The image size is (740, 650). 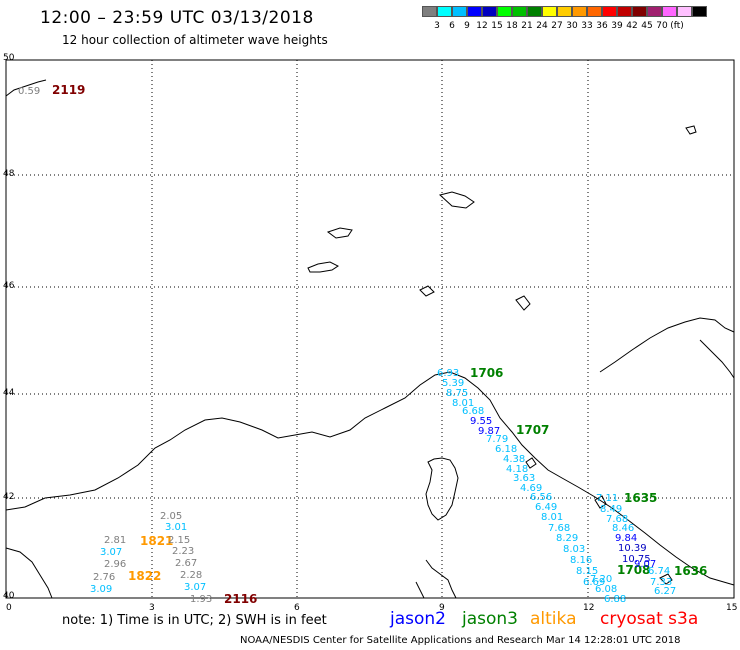 I want to click on lat-label-46: 46, so click(x=9, y=286).